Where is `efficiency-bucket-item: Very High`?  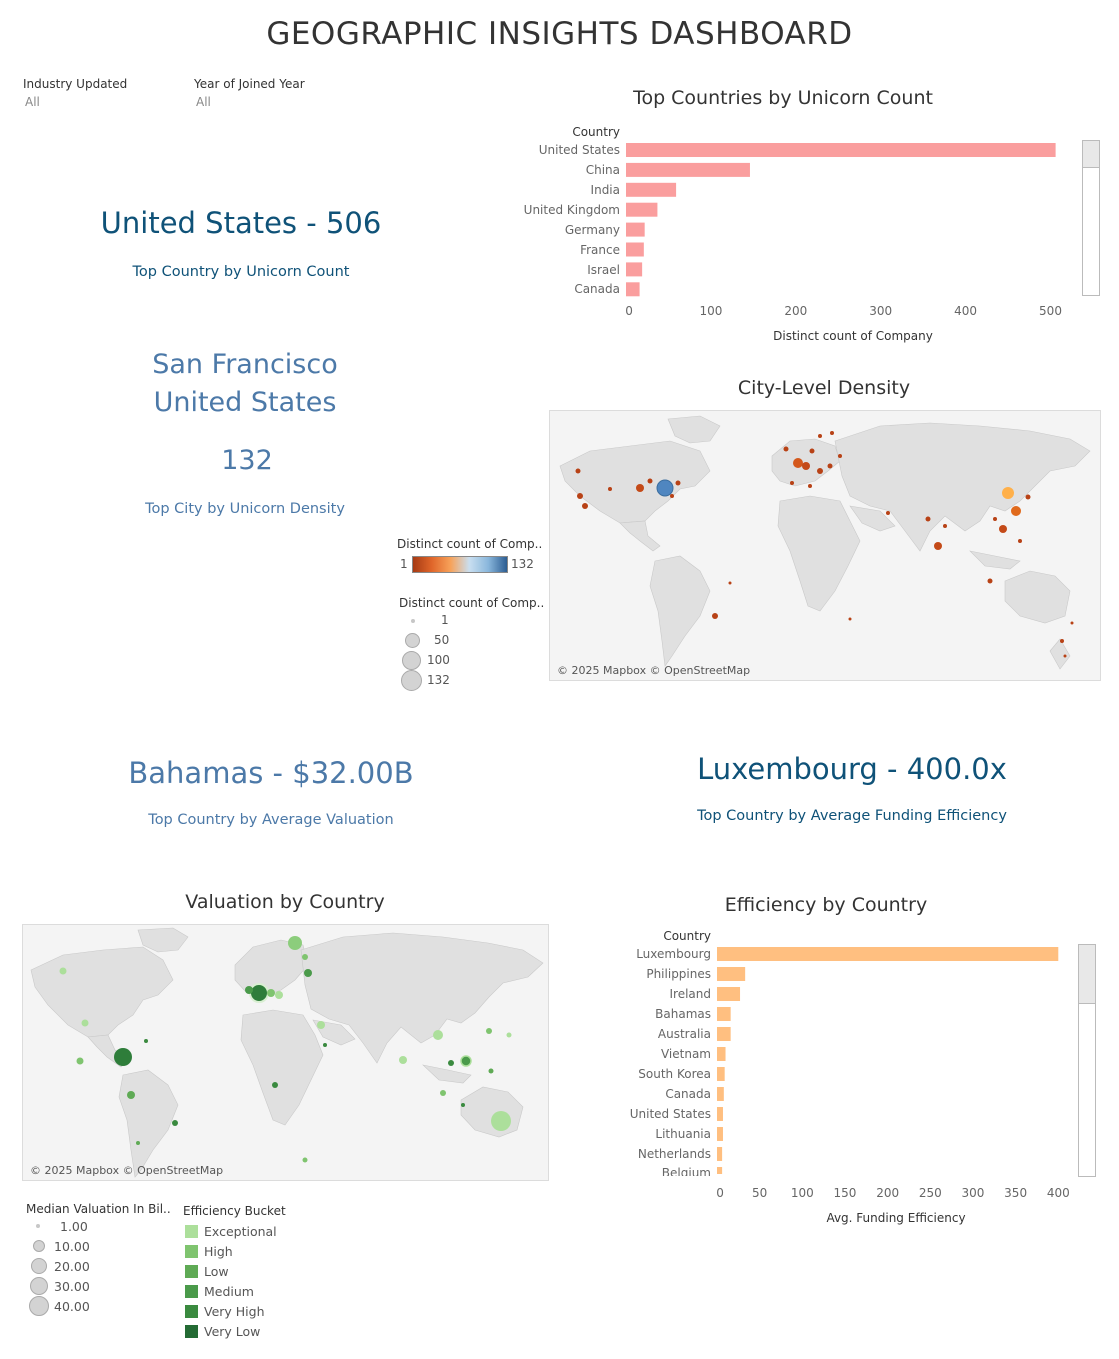 efficiency-bucket-item: Very High is located at coordinates (225, 1310).